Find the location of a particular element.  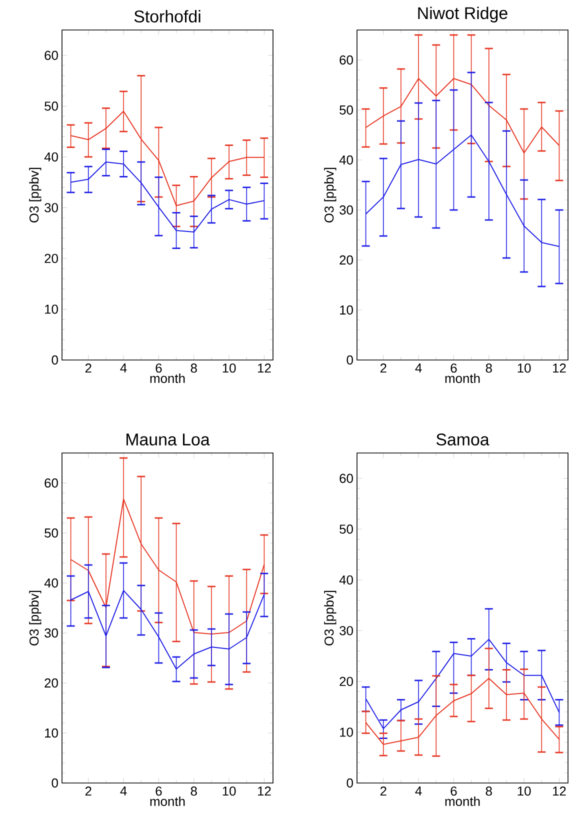

chart-title: Samoa is located at coordinates (463, 440).